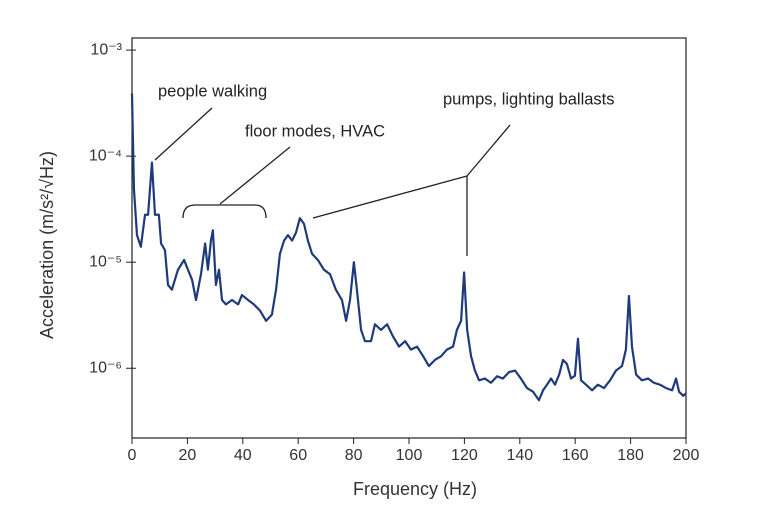 The image size is (768, 510). I want to click on x-tick-label: 80, so click(354, 455).